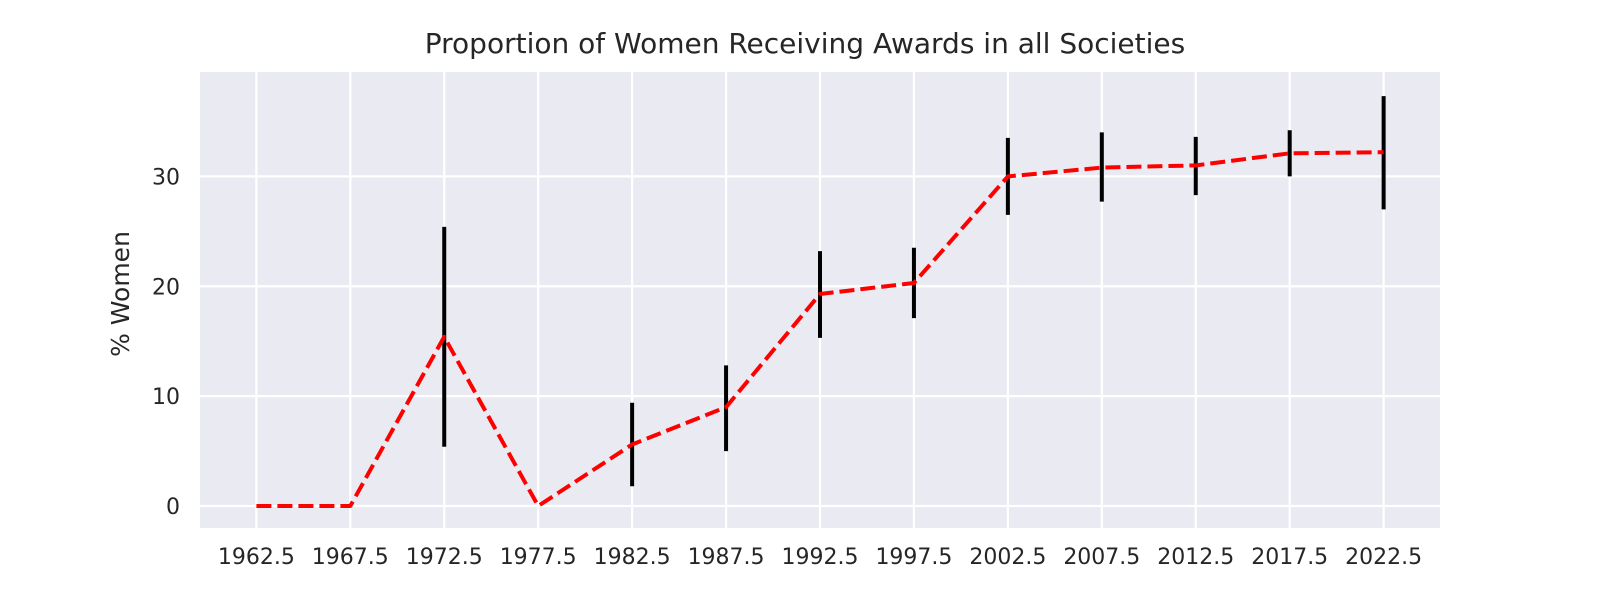 This screenshot has width=1600, height=600. What do you see at coordinates (1007, 557) in the screenshot?
I see `x-tick-label: 2002.5` at bounding box center [1007, 557].